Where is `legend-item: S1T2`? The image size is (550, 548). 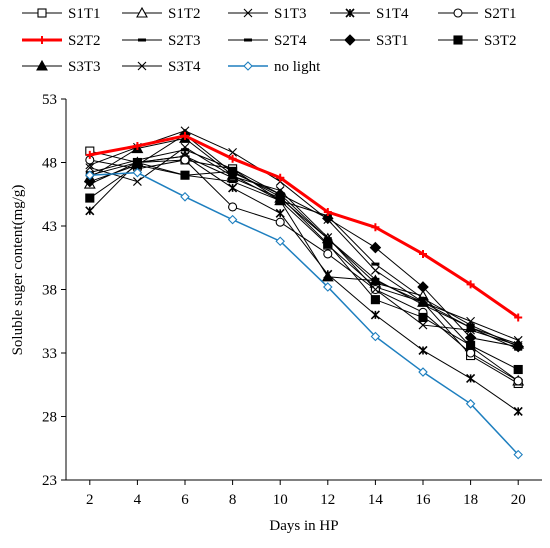
legend-item: S1T2 is located at coordinates (161, 14).